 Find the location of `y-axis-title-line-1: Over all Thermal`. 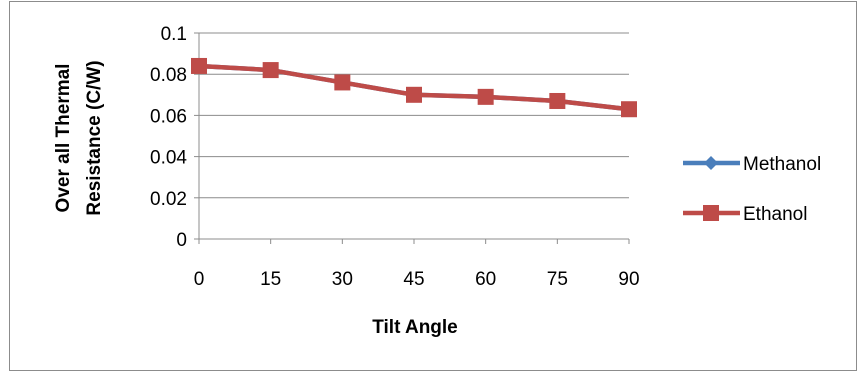

y-axis-title-line-1: Over all Thermal is located at coordinates (63, 138).